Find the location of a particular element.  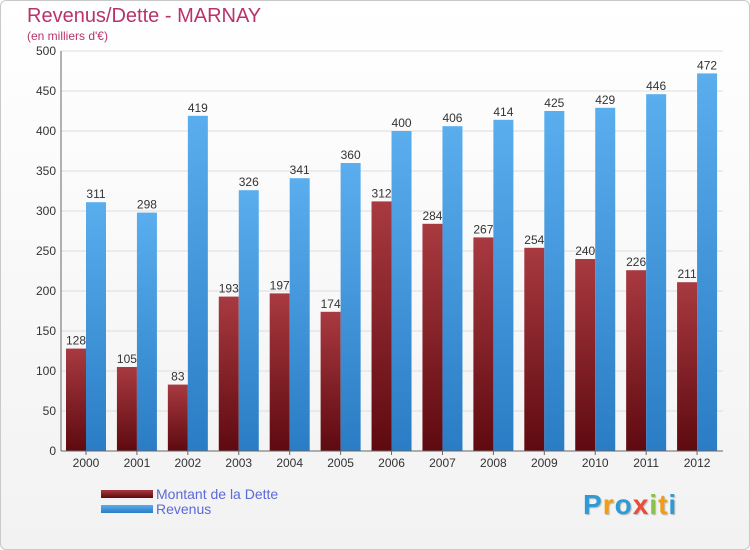

y-tick-label: 450 is located at coordinates (46, 91).